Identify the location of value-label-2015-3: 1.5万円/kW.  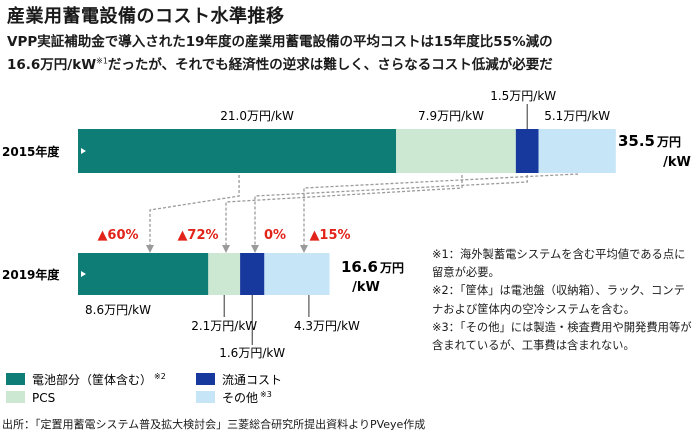
(523, 96).